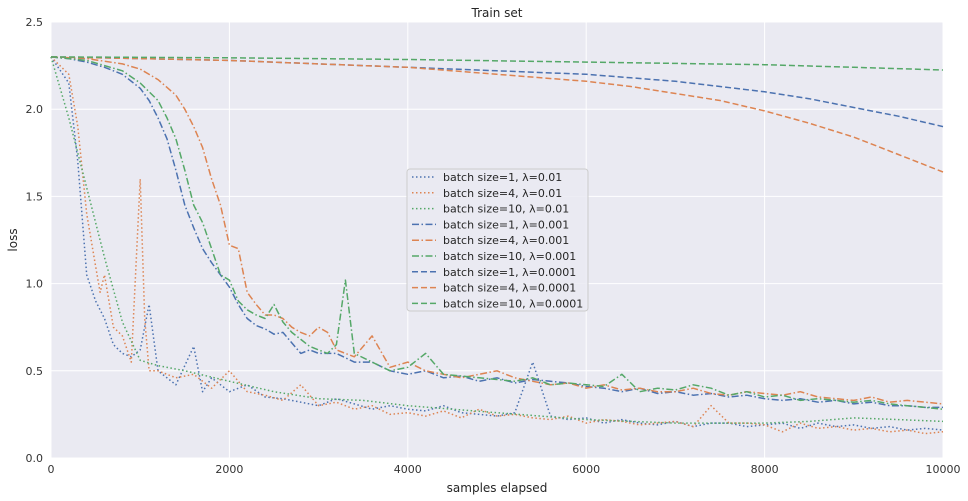 This screenshot has width=968, height=501. Describe the element at coordinates (509, 272) in the screenshot. I see `legend-label: batch size=1, λ=0.0001` at that location.